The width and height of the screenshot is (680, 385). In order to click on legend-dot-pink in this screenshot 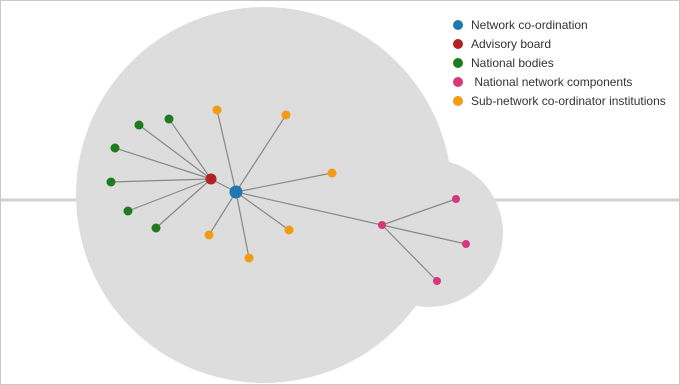, I will do `click(458, 82)`.